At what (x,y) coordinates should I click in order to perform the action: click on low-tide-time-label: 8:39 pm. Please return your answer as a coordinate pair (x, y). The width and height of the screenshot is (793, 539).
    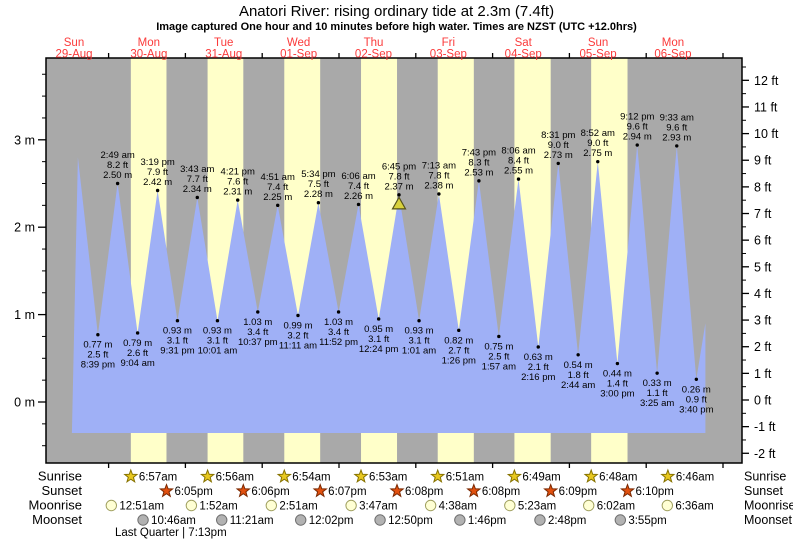
    Looking at the image, I should click on (98, 365).